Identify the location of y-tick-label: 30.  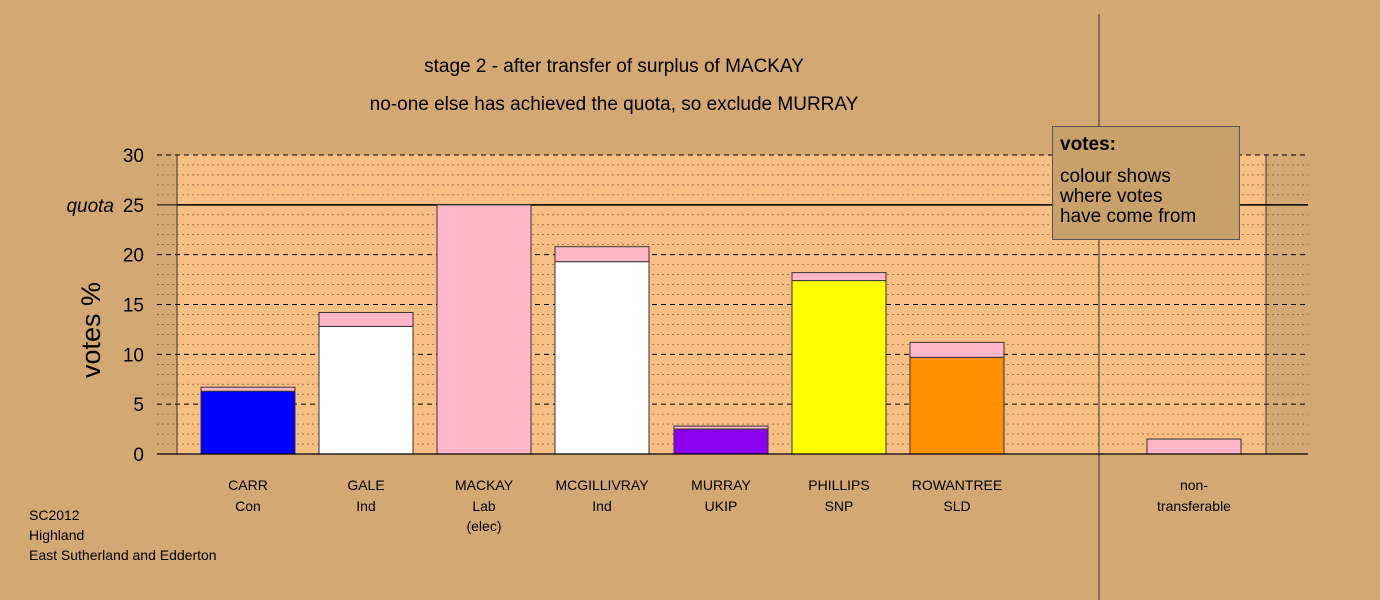
(133, 156).